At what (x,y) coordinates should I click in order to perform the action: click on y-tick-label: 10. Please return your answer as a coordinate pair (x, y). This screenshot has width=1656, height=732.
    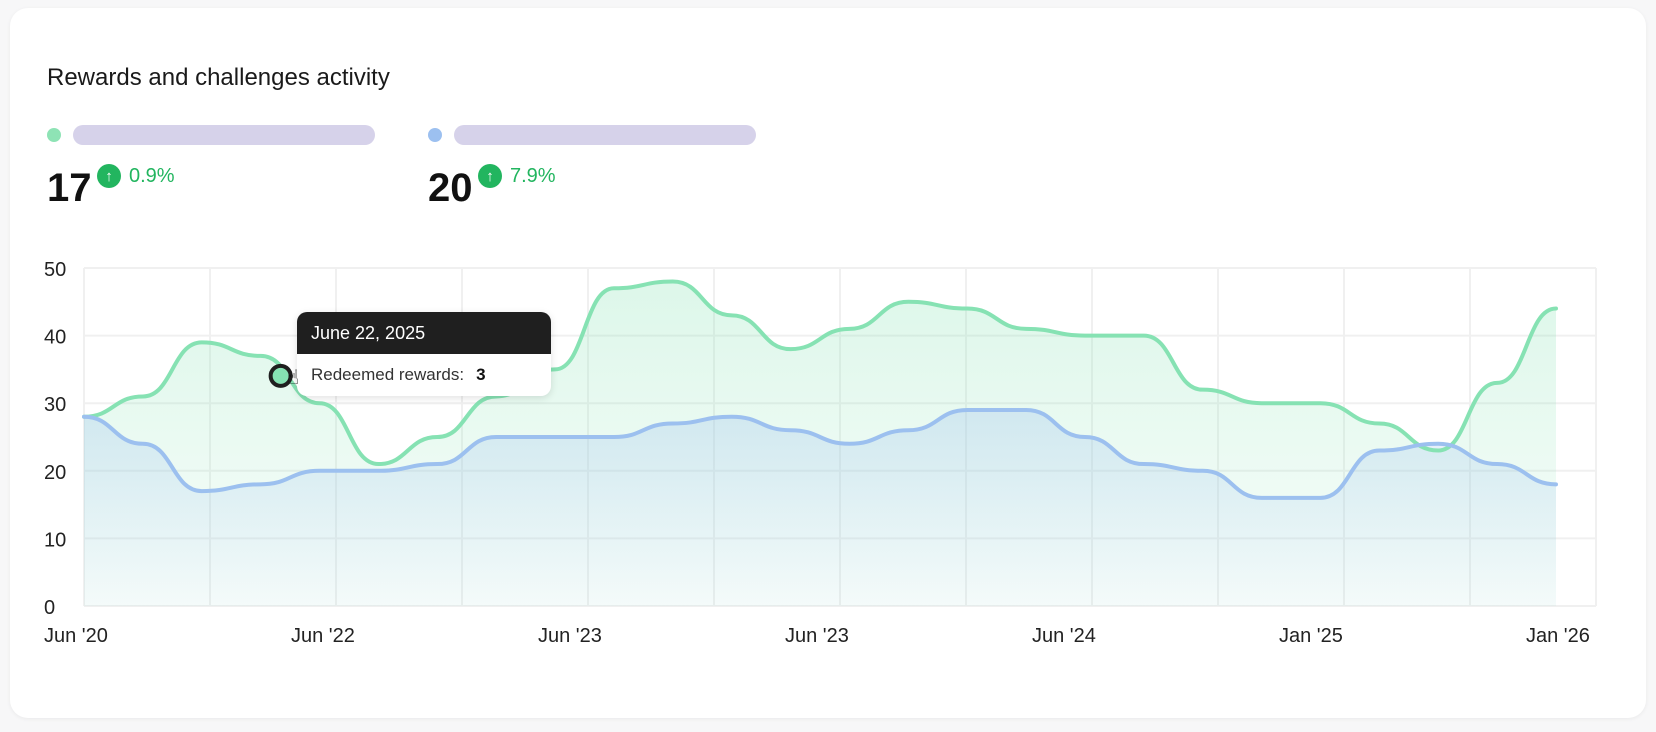
    Looking at the image, I should click on (55, 540).